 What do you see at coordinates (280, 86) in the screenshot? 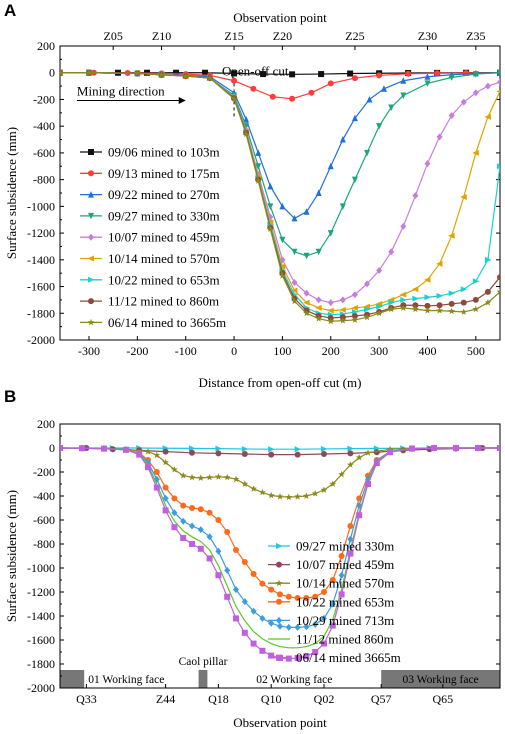
I see `series-line-09-13-mined-to-175m` at bounding box center [280, 86].